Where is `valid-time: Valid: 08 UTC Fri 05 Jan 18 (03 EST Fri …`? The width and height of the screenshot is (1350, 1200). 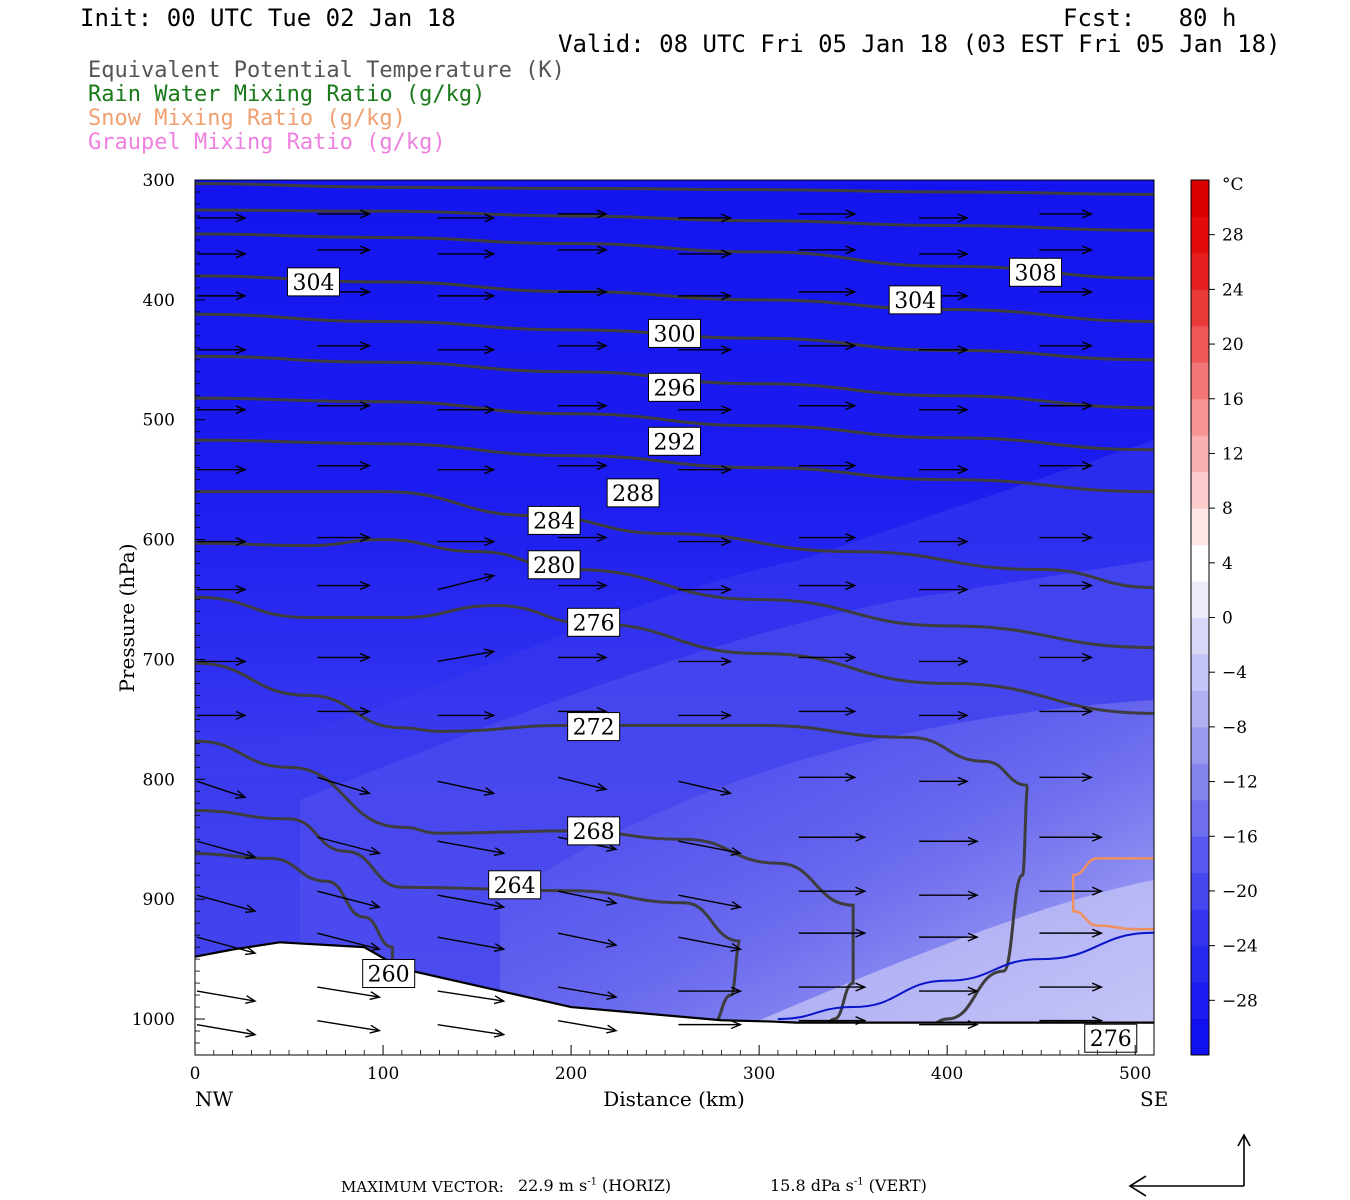 valid-time: Valid: 08 UTC Fri 05 Jan 18 (03 EST Fri … is located at coordinates (919, 44).